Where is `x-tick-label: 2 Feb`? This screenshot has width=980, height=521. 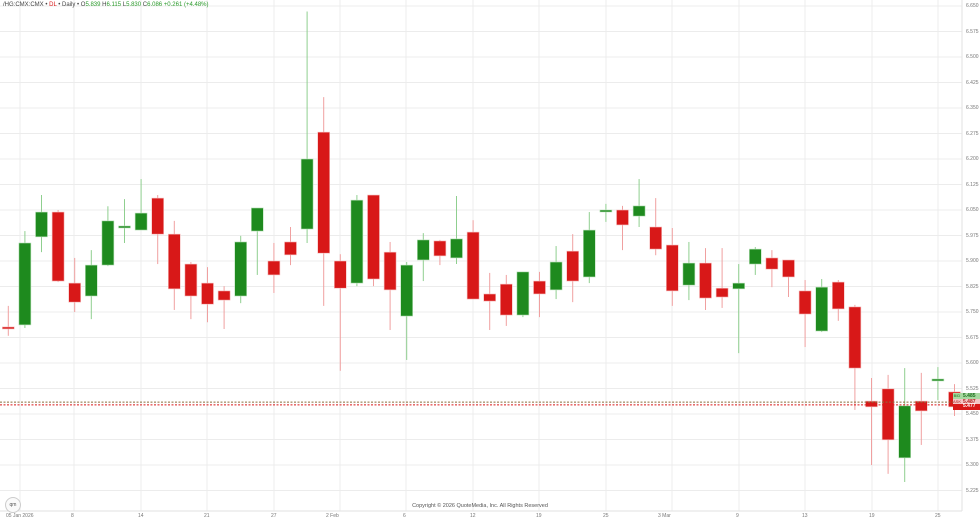
x-tick-label: 2 Feb is located at coordinates (332, 516).